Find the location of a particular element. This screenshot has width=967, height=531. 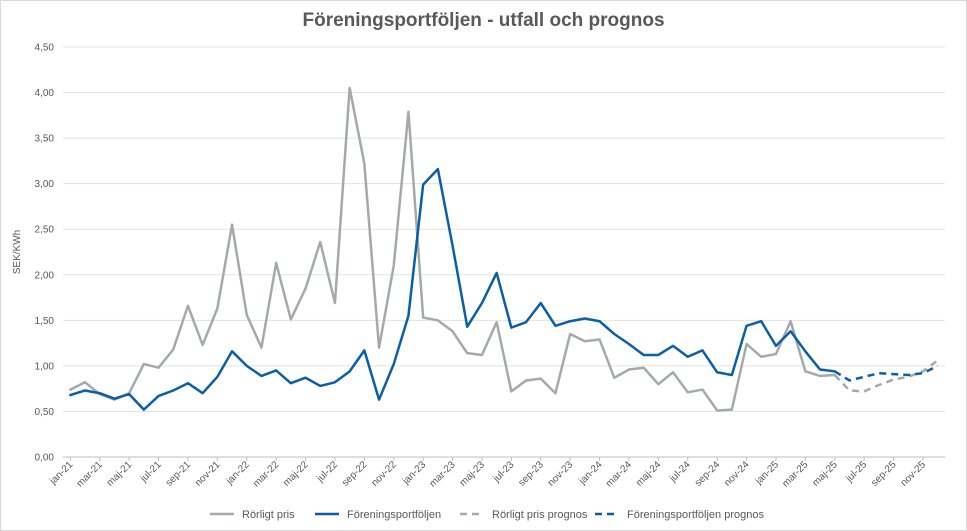

y-tick-label: 0,50 is located at coordinates (45, 412).